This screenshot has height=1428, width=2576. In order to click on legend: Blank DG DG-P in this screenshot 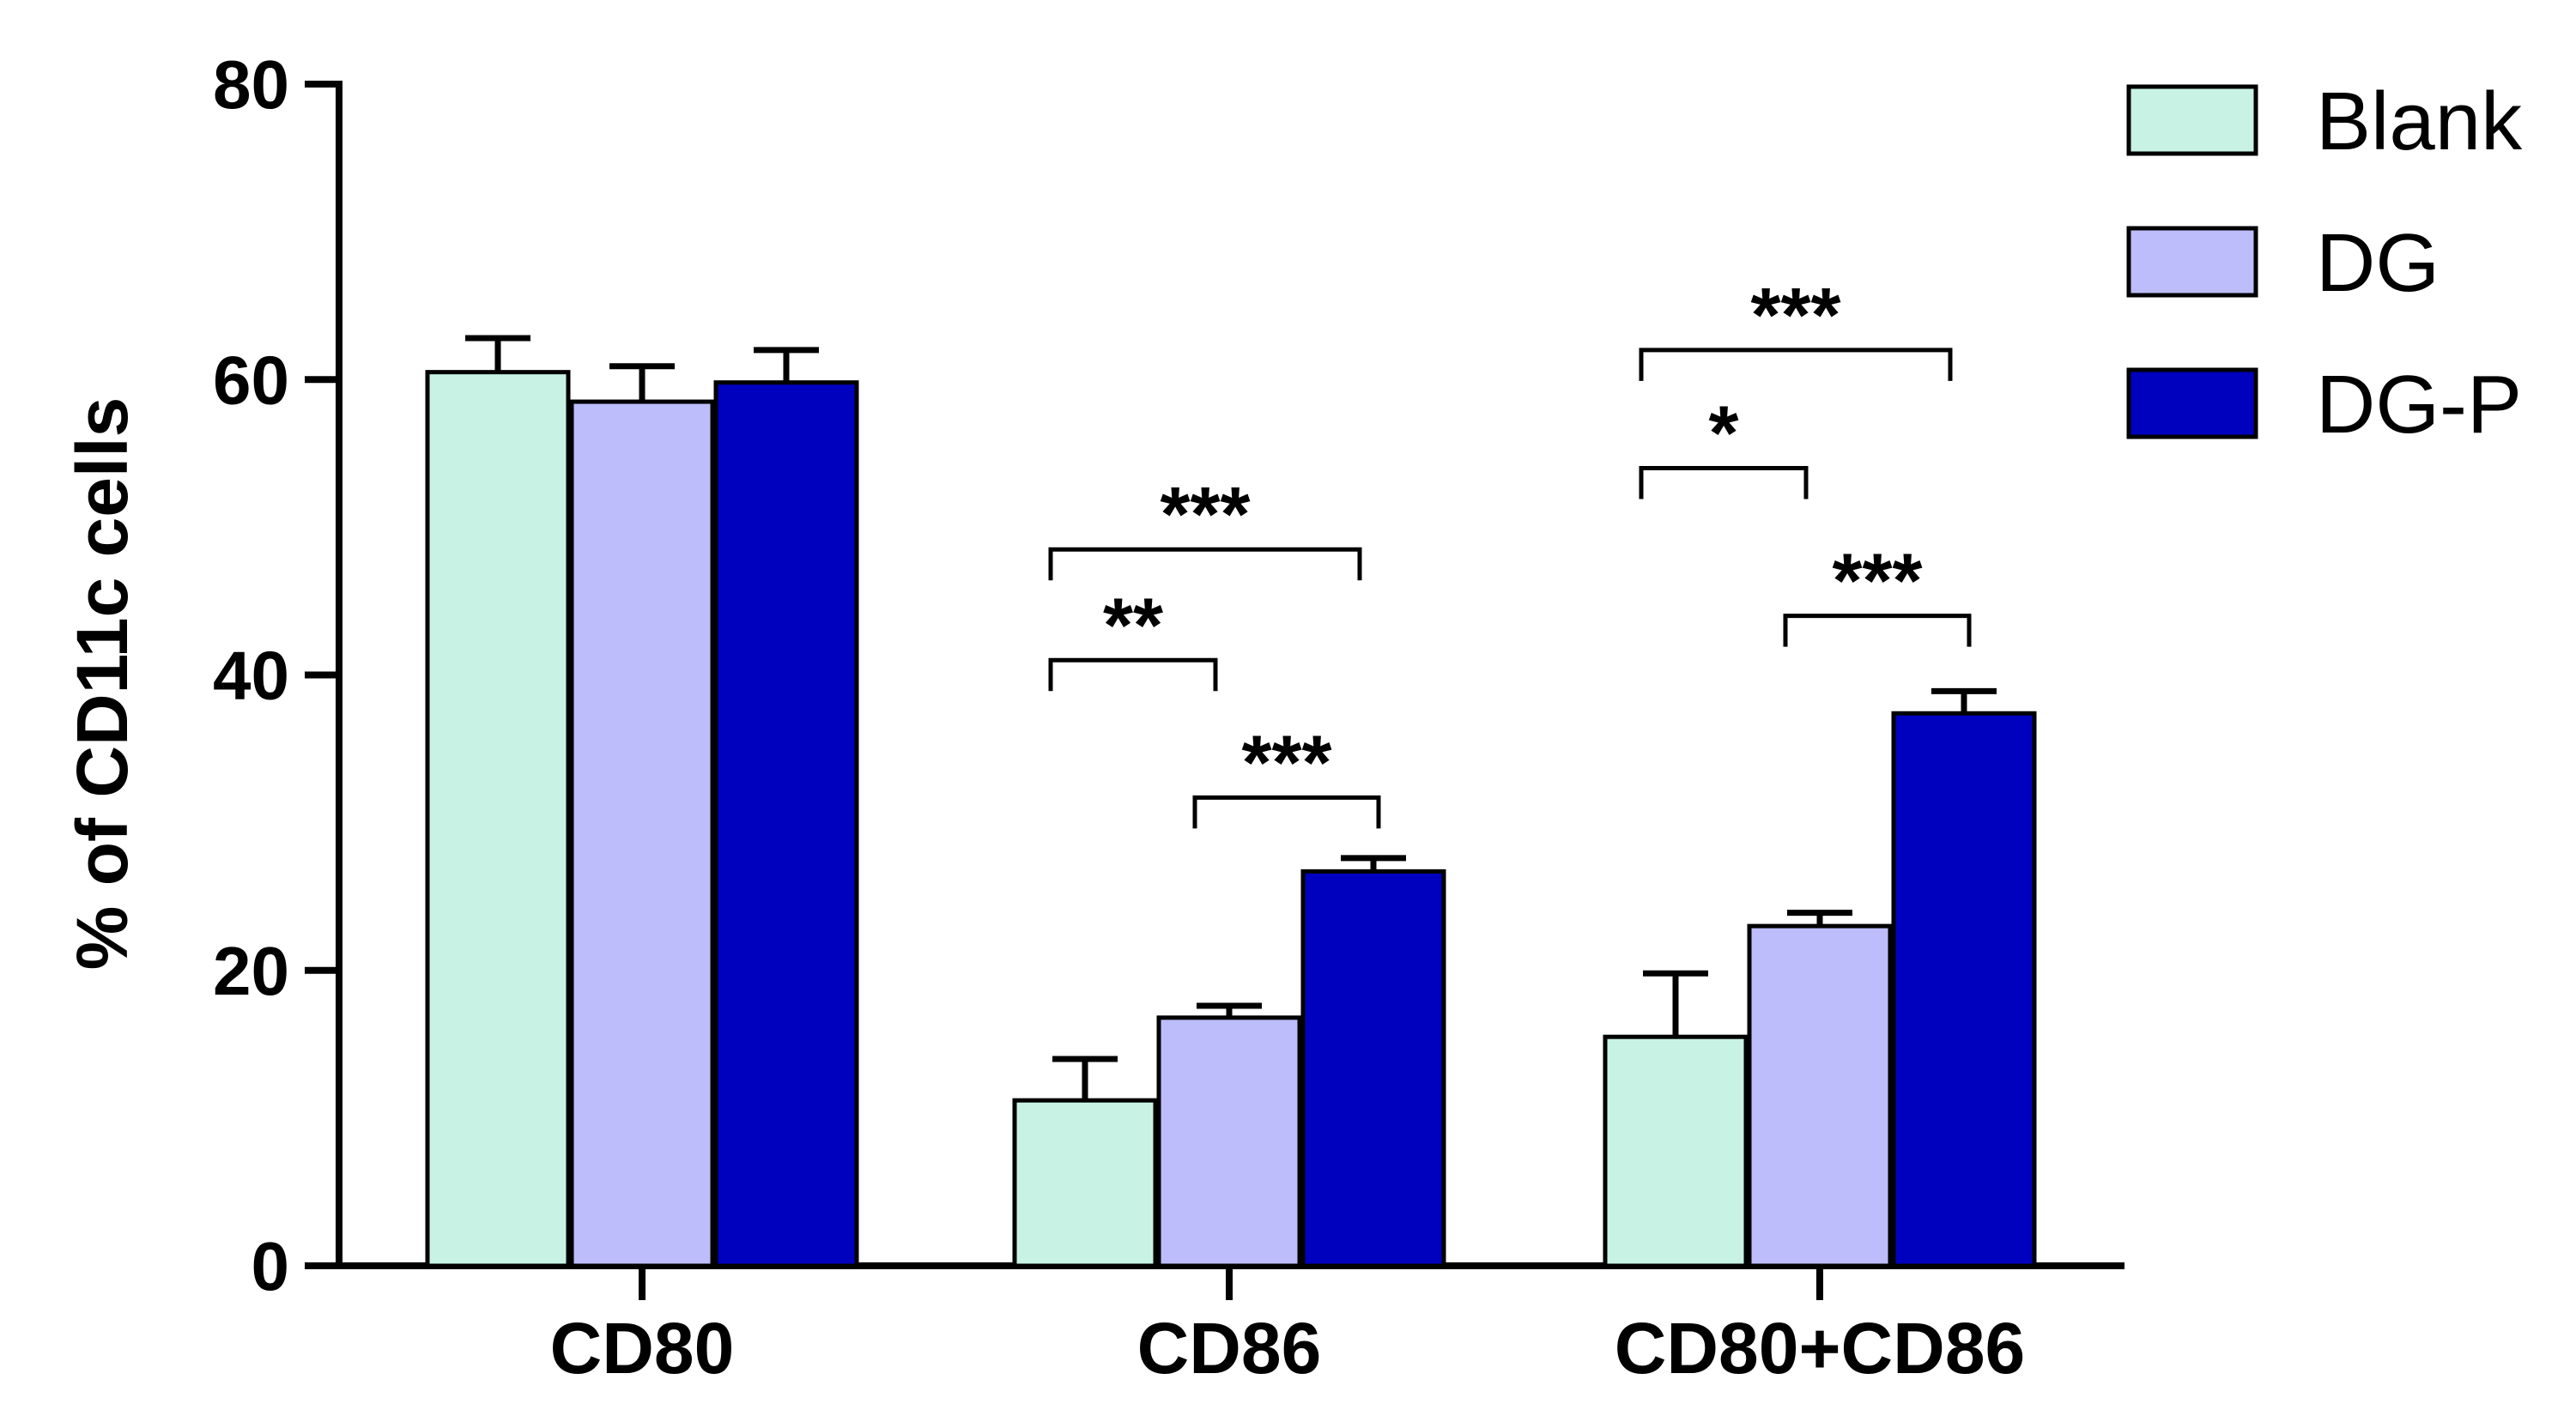, I will do `click(2324, 263)`.